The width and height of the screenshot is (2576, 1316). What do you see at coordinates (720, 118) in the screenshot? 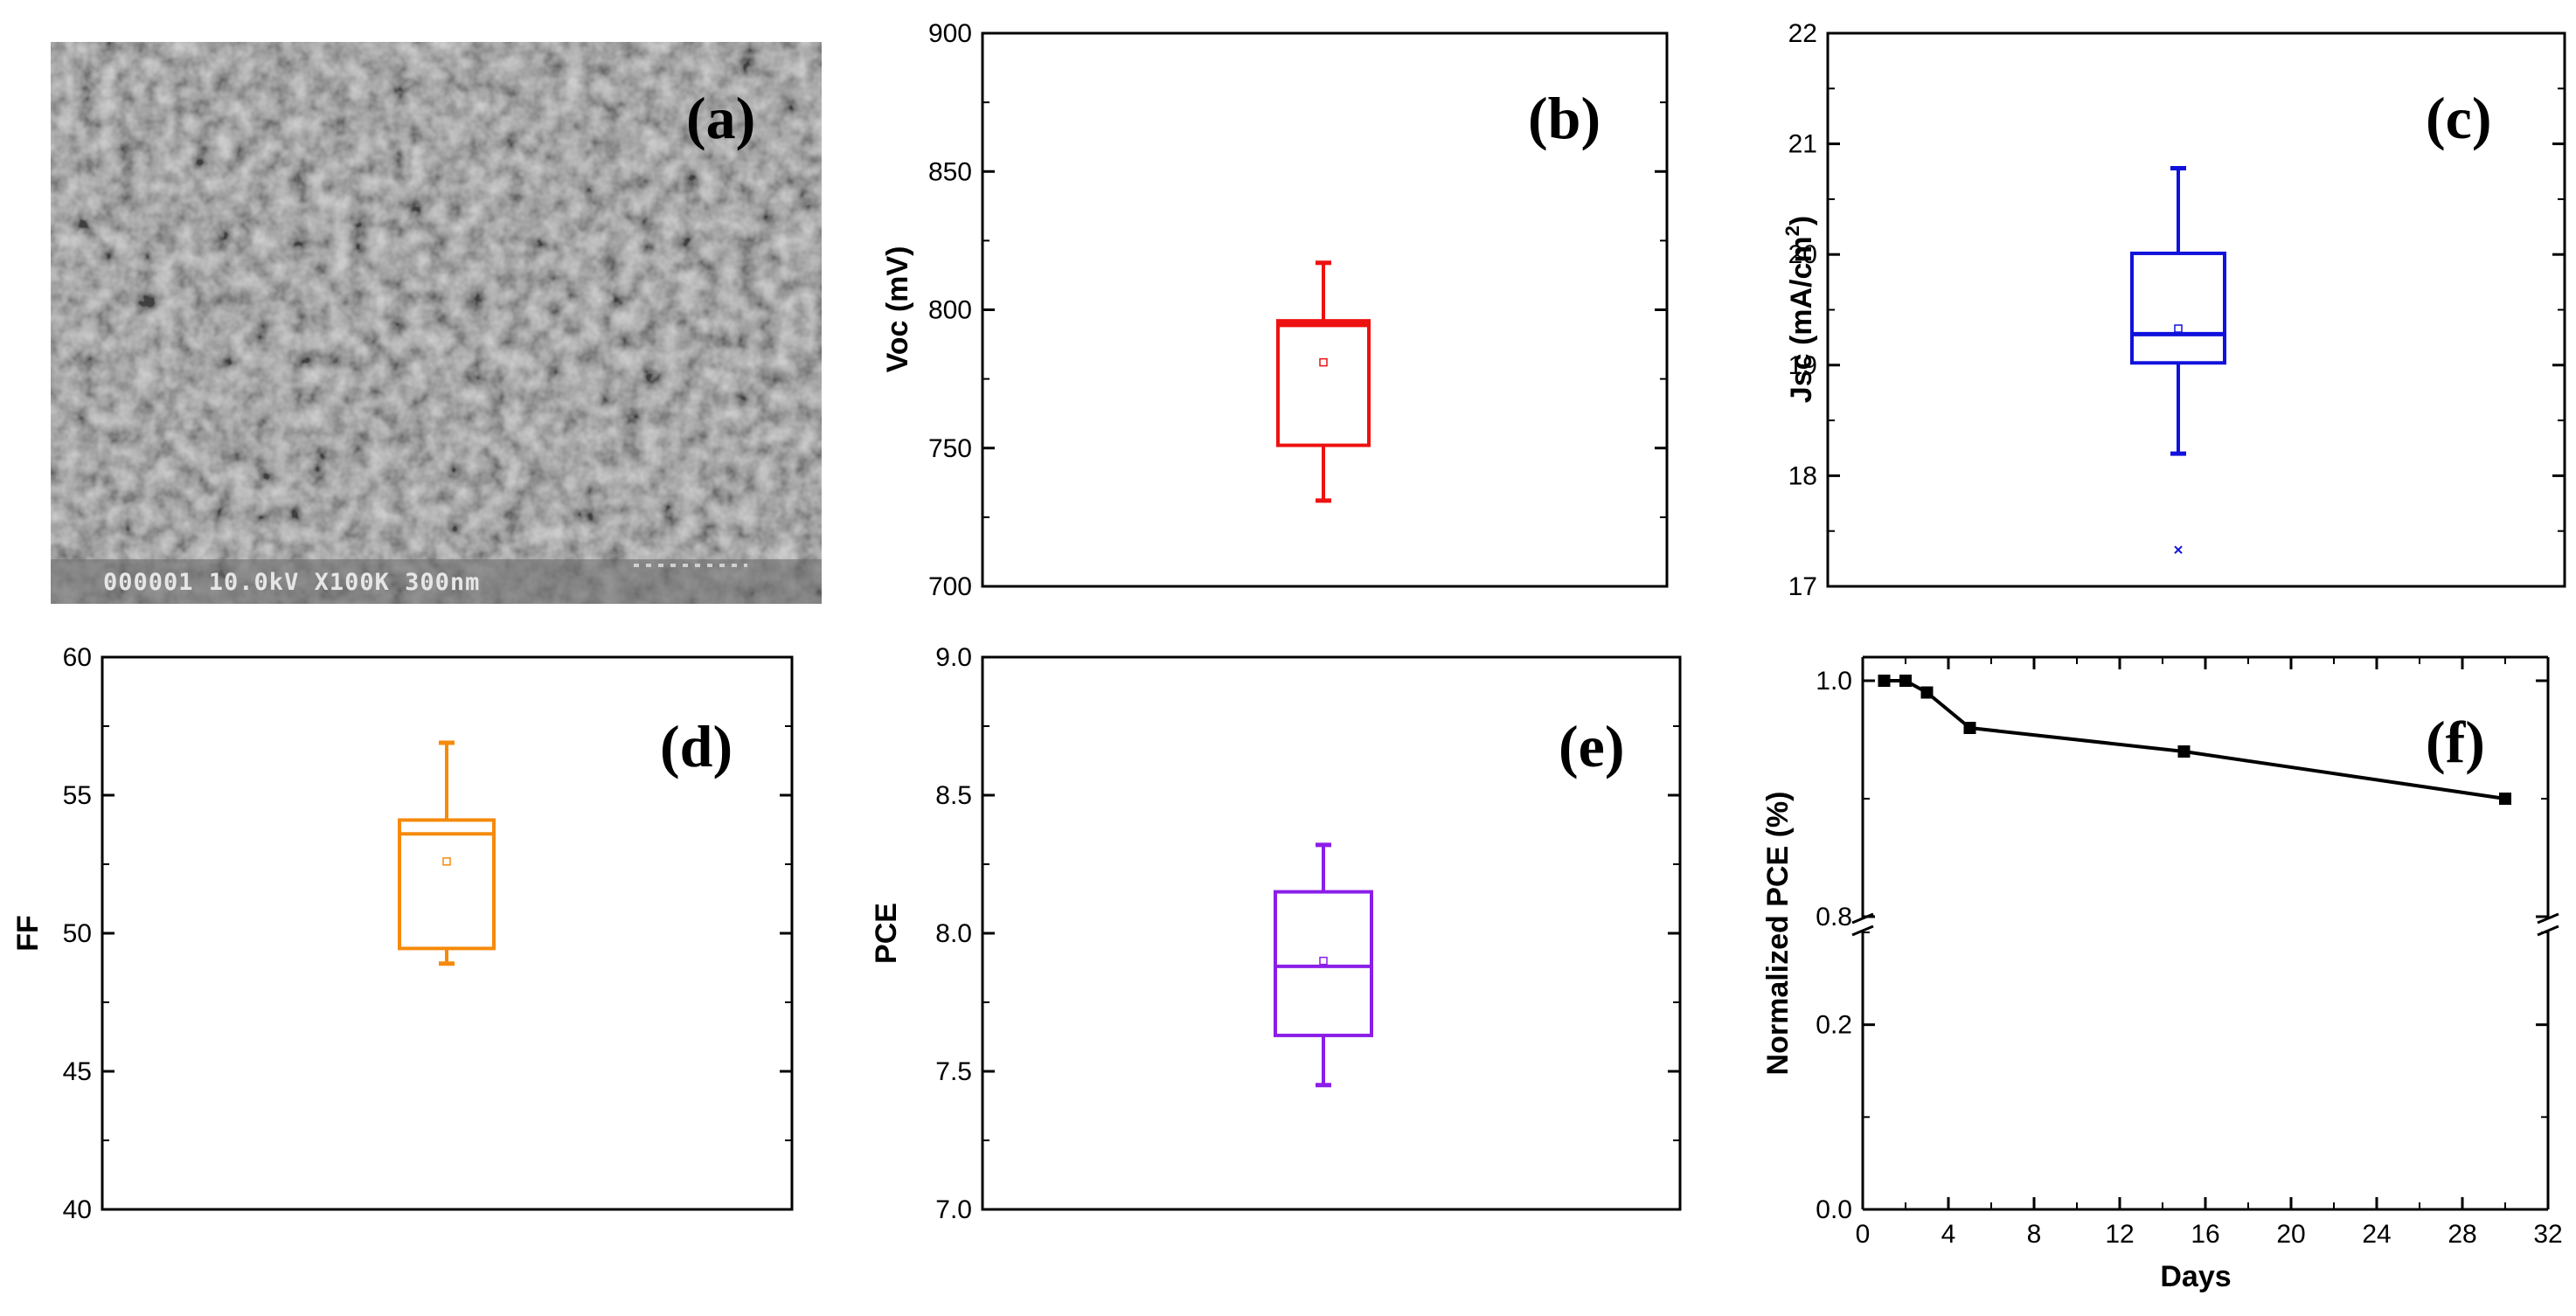
I see `panel-label-a: (a)` at bounding box center [720, 118].